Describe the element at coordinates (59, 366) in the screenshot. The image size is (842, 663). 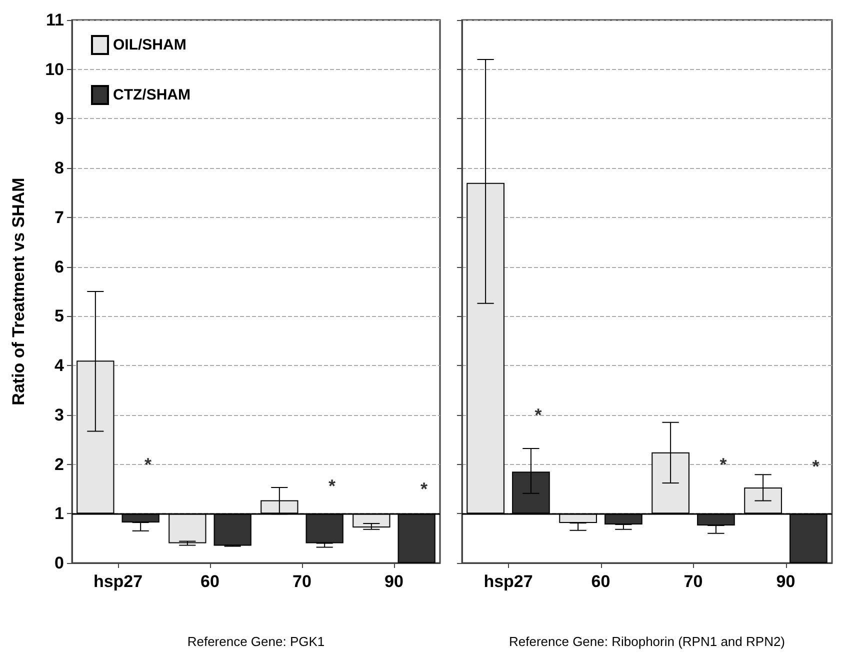
I see `y-tick-label: 4` at that location.